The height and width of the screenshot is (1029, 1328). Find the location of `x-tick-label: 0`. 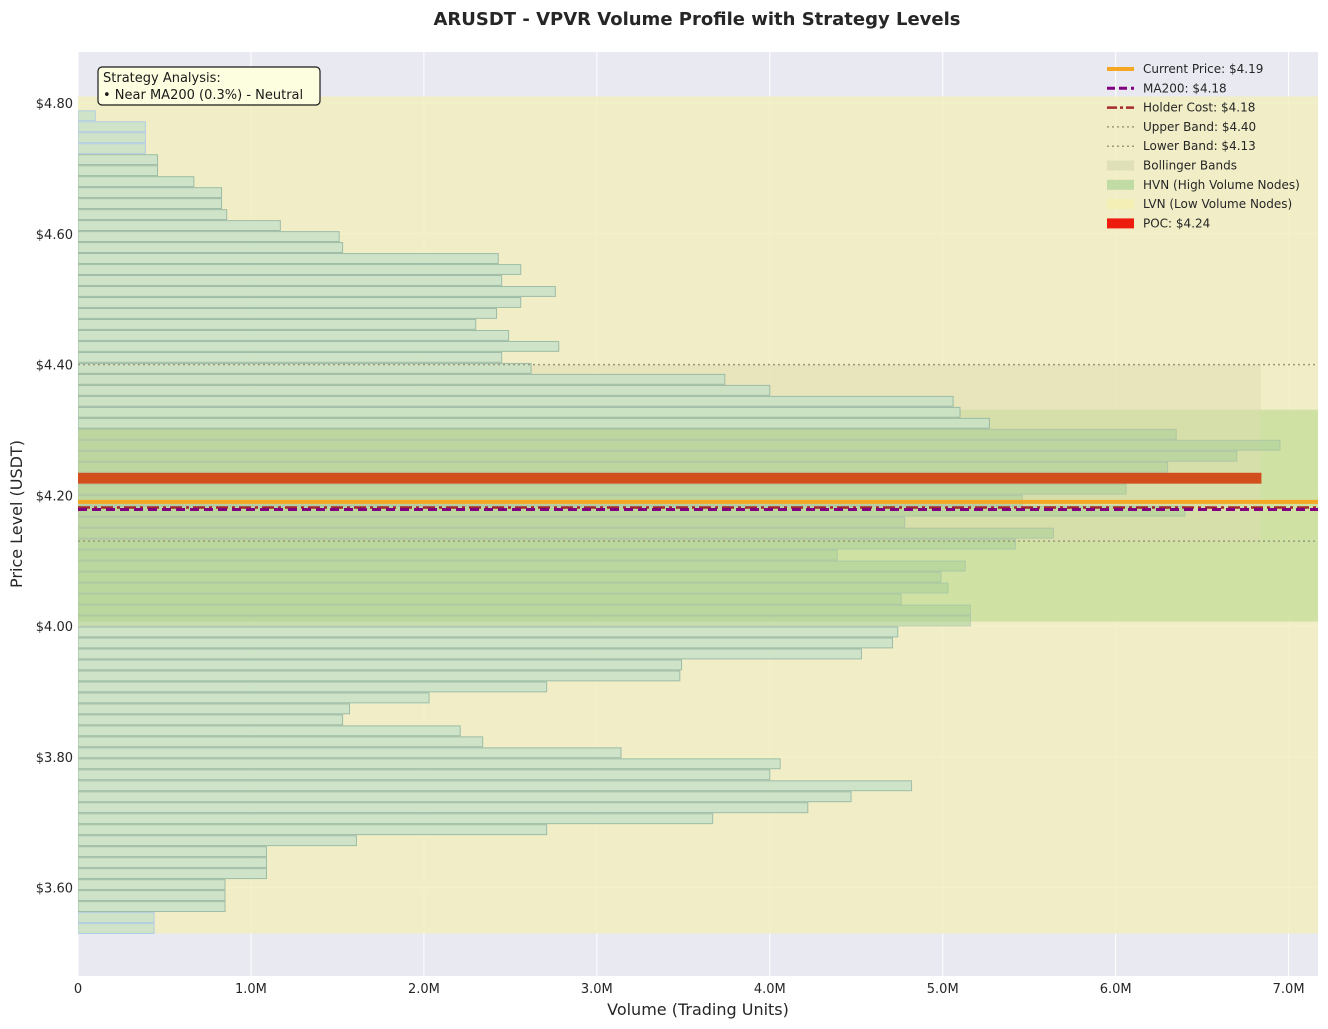

x-tick-label: 0 is located at coordinates (78, 989).